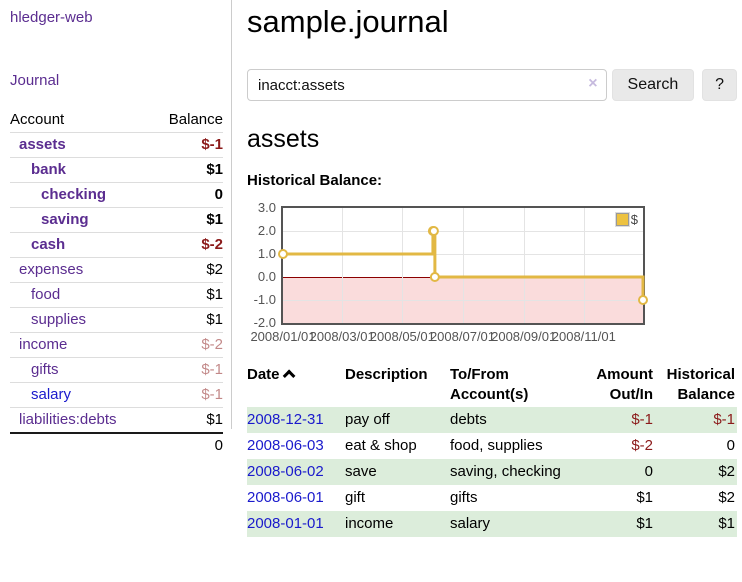 The image size is (742, 582). What do you see at coordinates (116, 445) in the screenshot?
I see `accounts-total-row: 0` at bounding box center [116, 445].